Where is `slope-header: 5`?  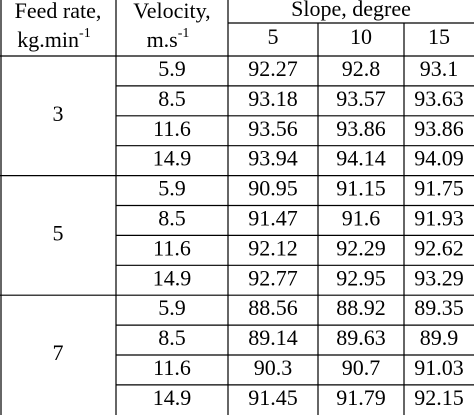 slope-header: 5 is located at coordinates (273, 36).